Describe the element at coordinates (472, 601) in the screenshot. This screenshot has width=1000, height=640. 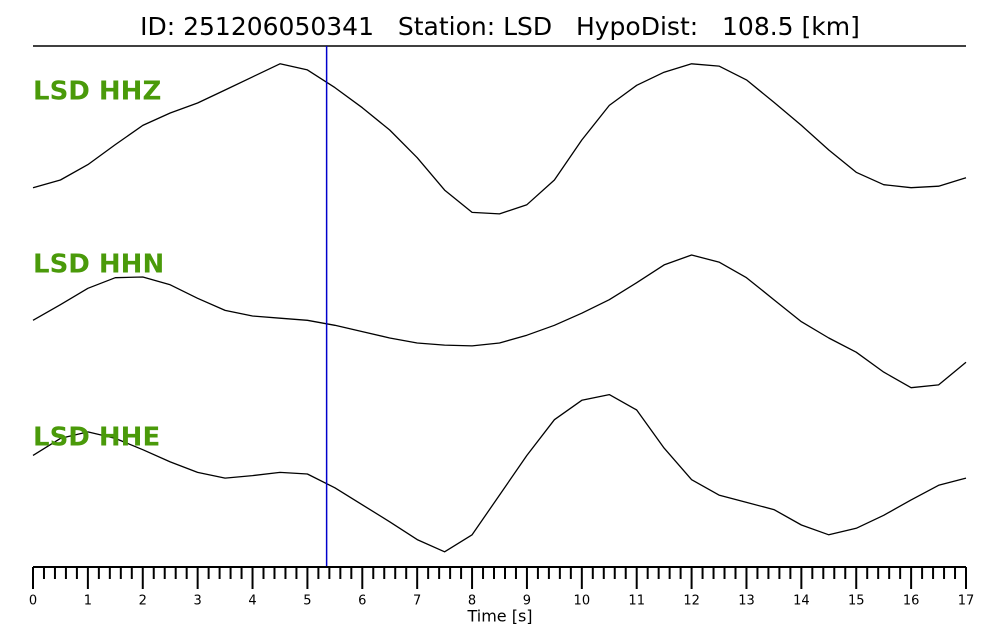
I see `x-tick-label: 8` at that location.